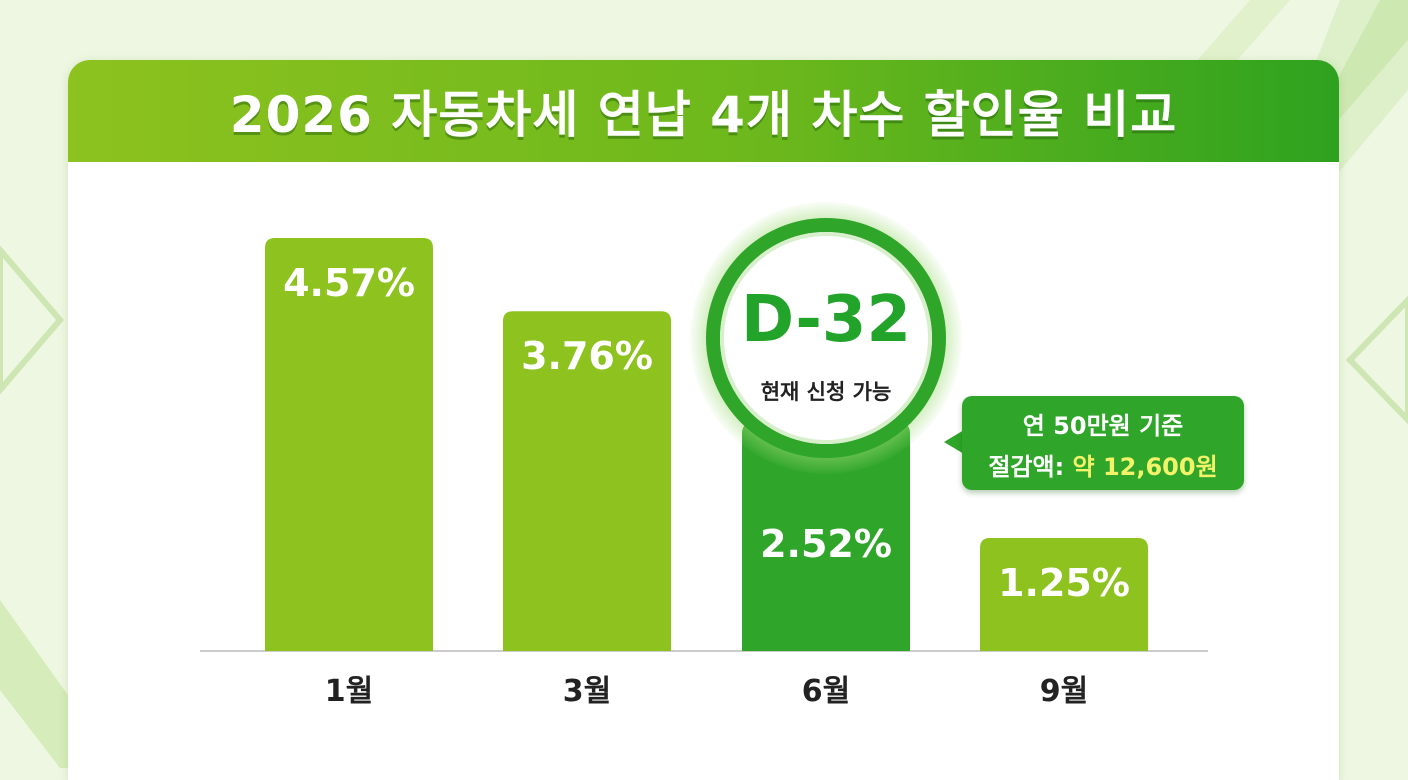 The height and width of the screenshot is (780, 1408). I want to click on savings-callout, so click(1103, 443).